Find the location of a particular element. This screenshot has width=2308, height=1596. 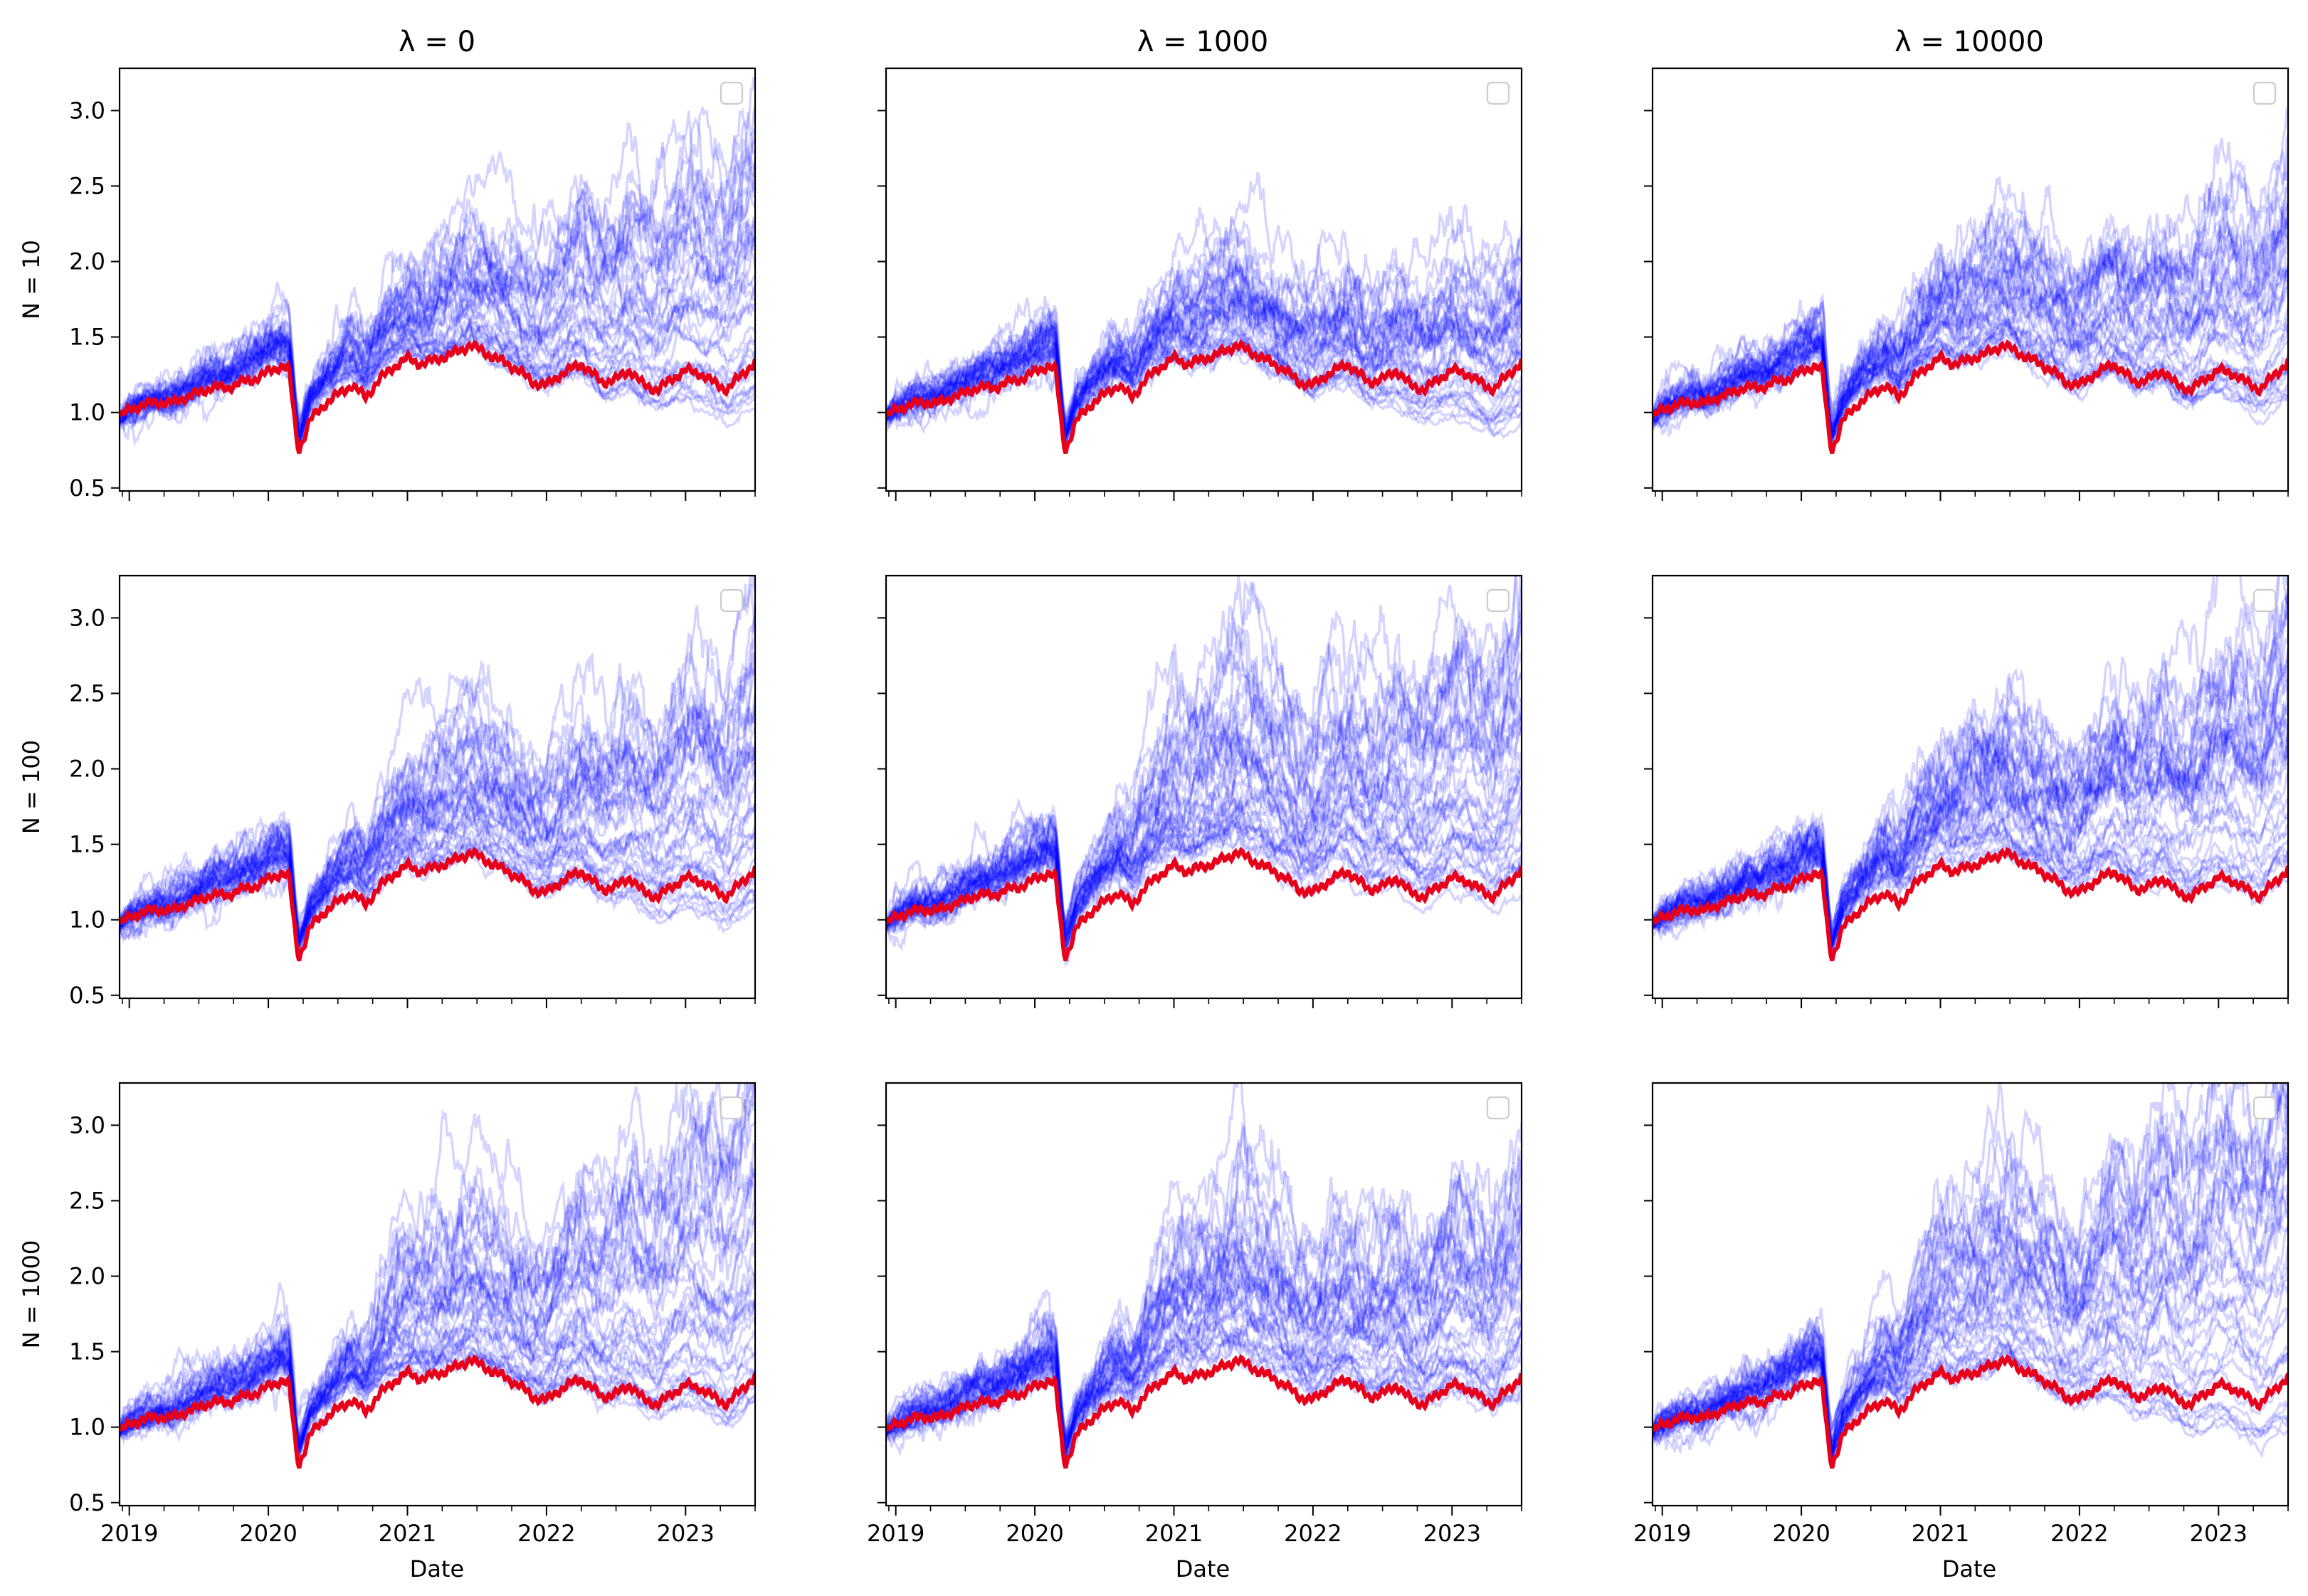

y-tick-label: 2.5 is located at coordinates (87, 694).